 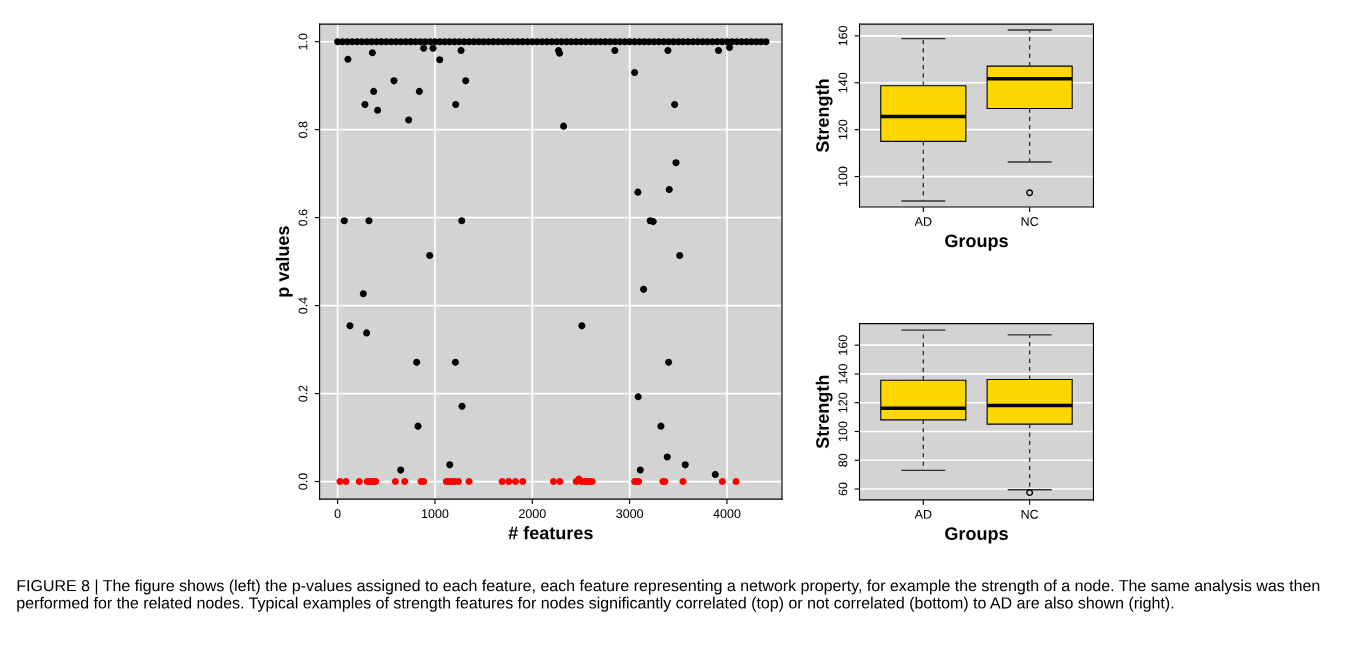 What do you see at coordinates (303, 393) in the screenshot?
I see `y-tick-label: 0.2` at bounding box center [303, 393].